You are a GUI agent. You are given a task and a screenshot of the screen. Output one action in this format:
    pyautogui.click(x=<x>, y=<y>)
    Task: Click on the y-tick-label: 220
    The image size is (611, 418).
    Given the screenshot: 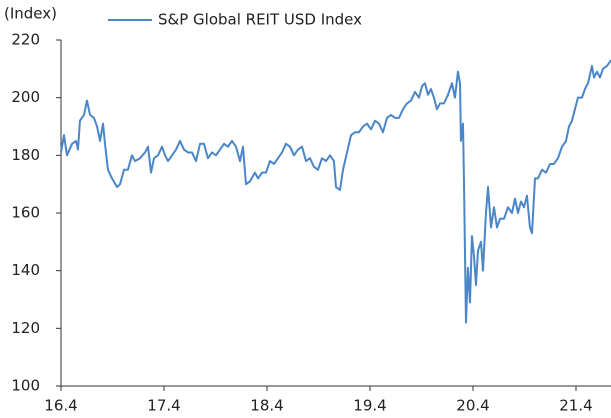 What is the action you would take?
    pyautogui.click(x=25, y=40)
    